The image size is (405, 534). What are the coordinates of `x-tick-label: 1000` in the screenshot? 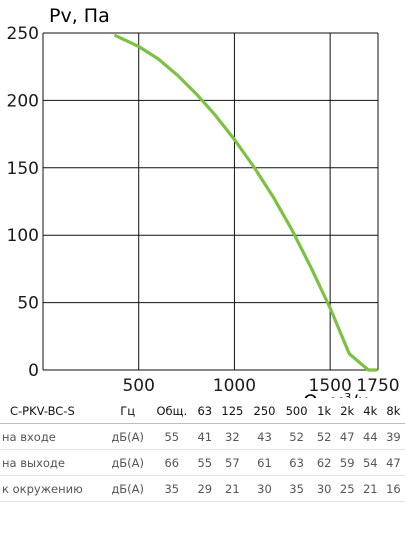 It's located at (234, 386).